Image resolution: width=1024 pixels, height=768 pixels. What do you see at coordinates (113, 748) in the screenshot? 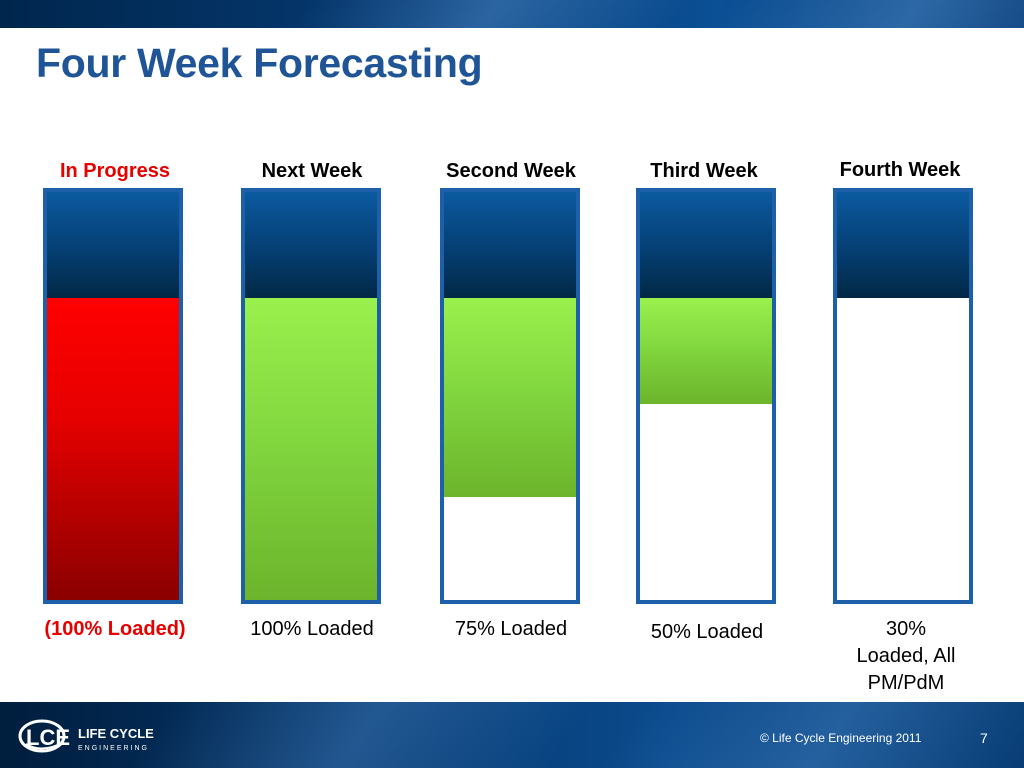
I see `logo-line2: ENGINEERING` at bounding box center [113, 748].